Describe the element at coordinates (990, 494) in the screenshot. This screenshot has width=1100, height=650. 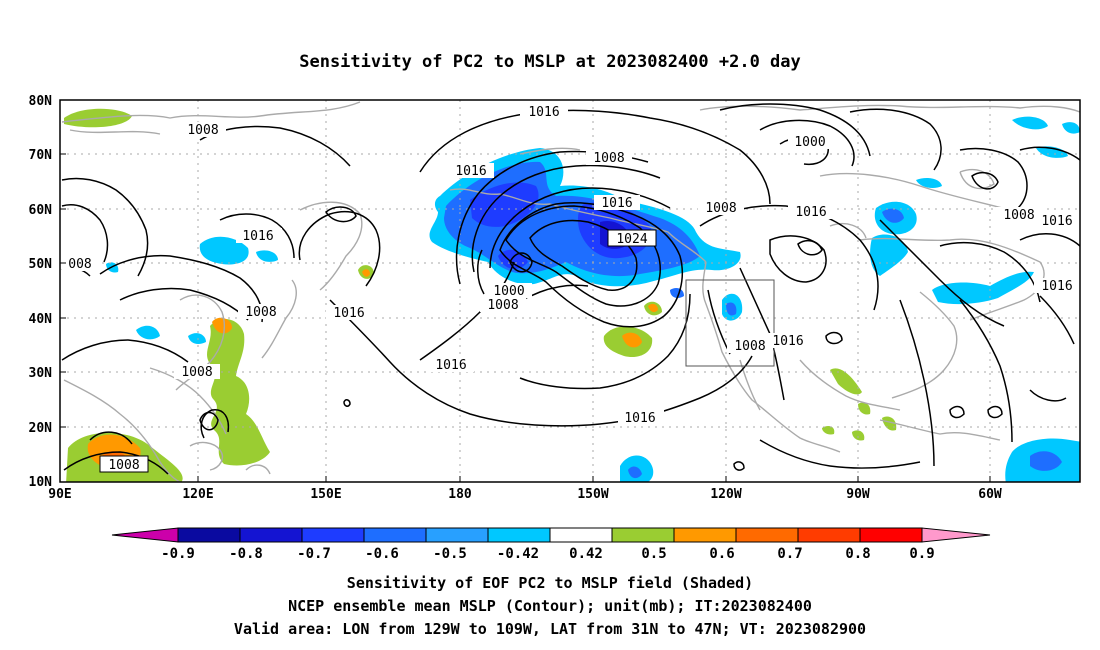
I see `lon-label: 60W` at that location.